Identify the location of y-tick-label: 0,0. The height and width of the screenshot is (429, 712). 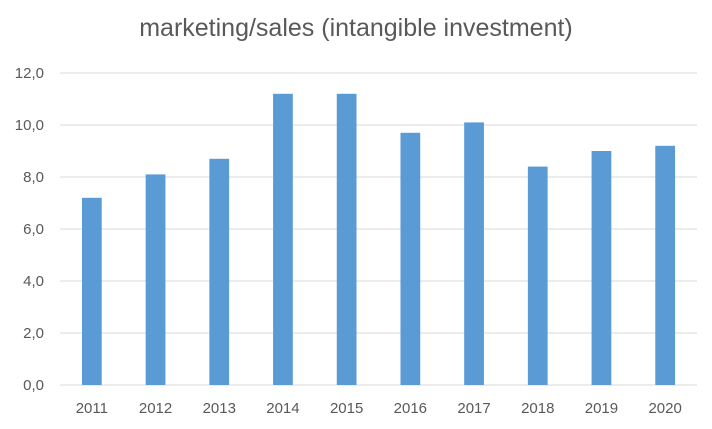
(33, 385).